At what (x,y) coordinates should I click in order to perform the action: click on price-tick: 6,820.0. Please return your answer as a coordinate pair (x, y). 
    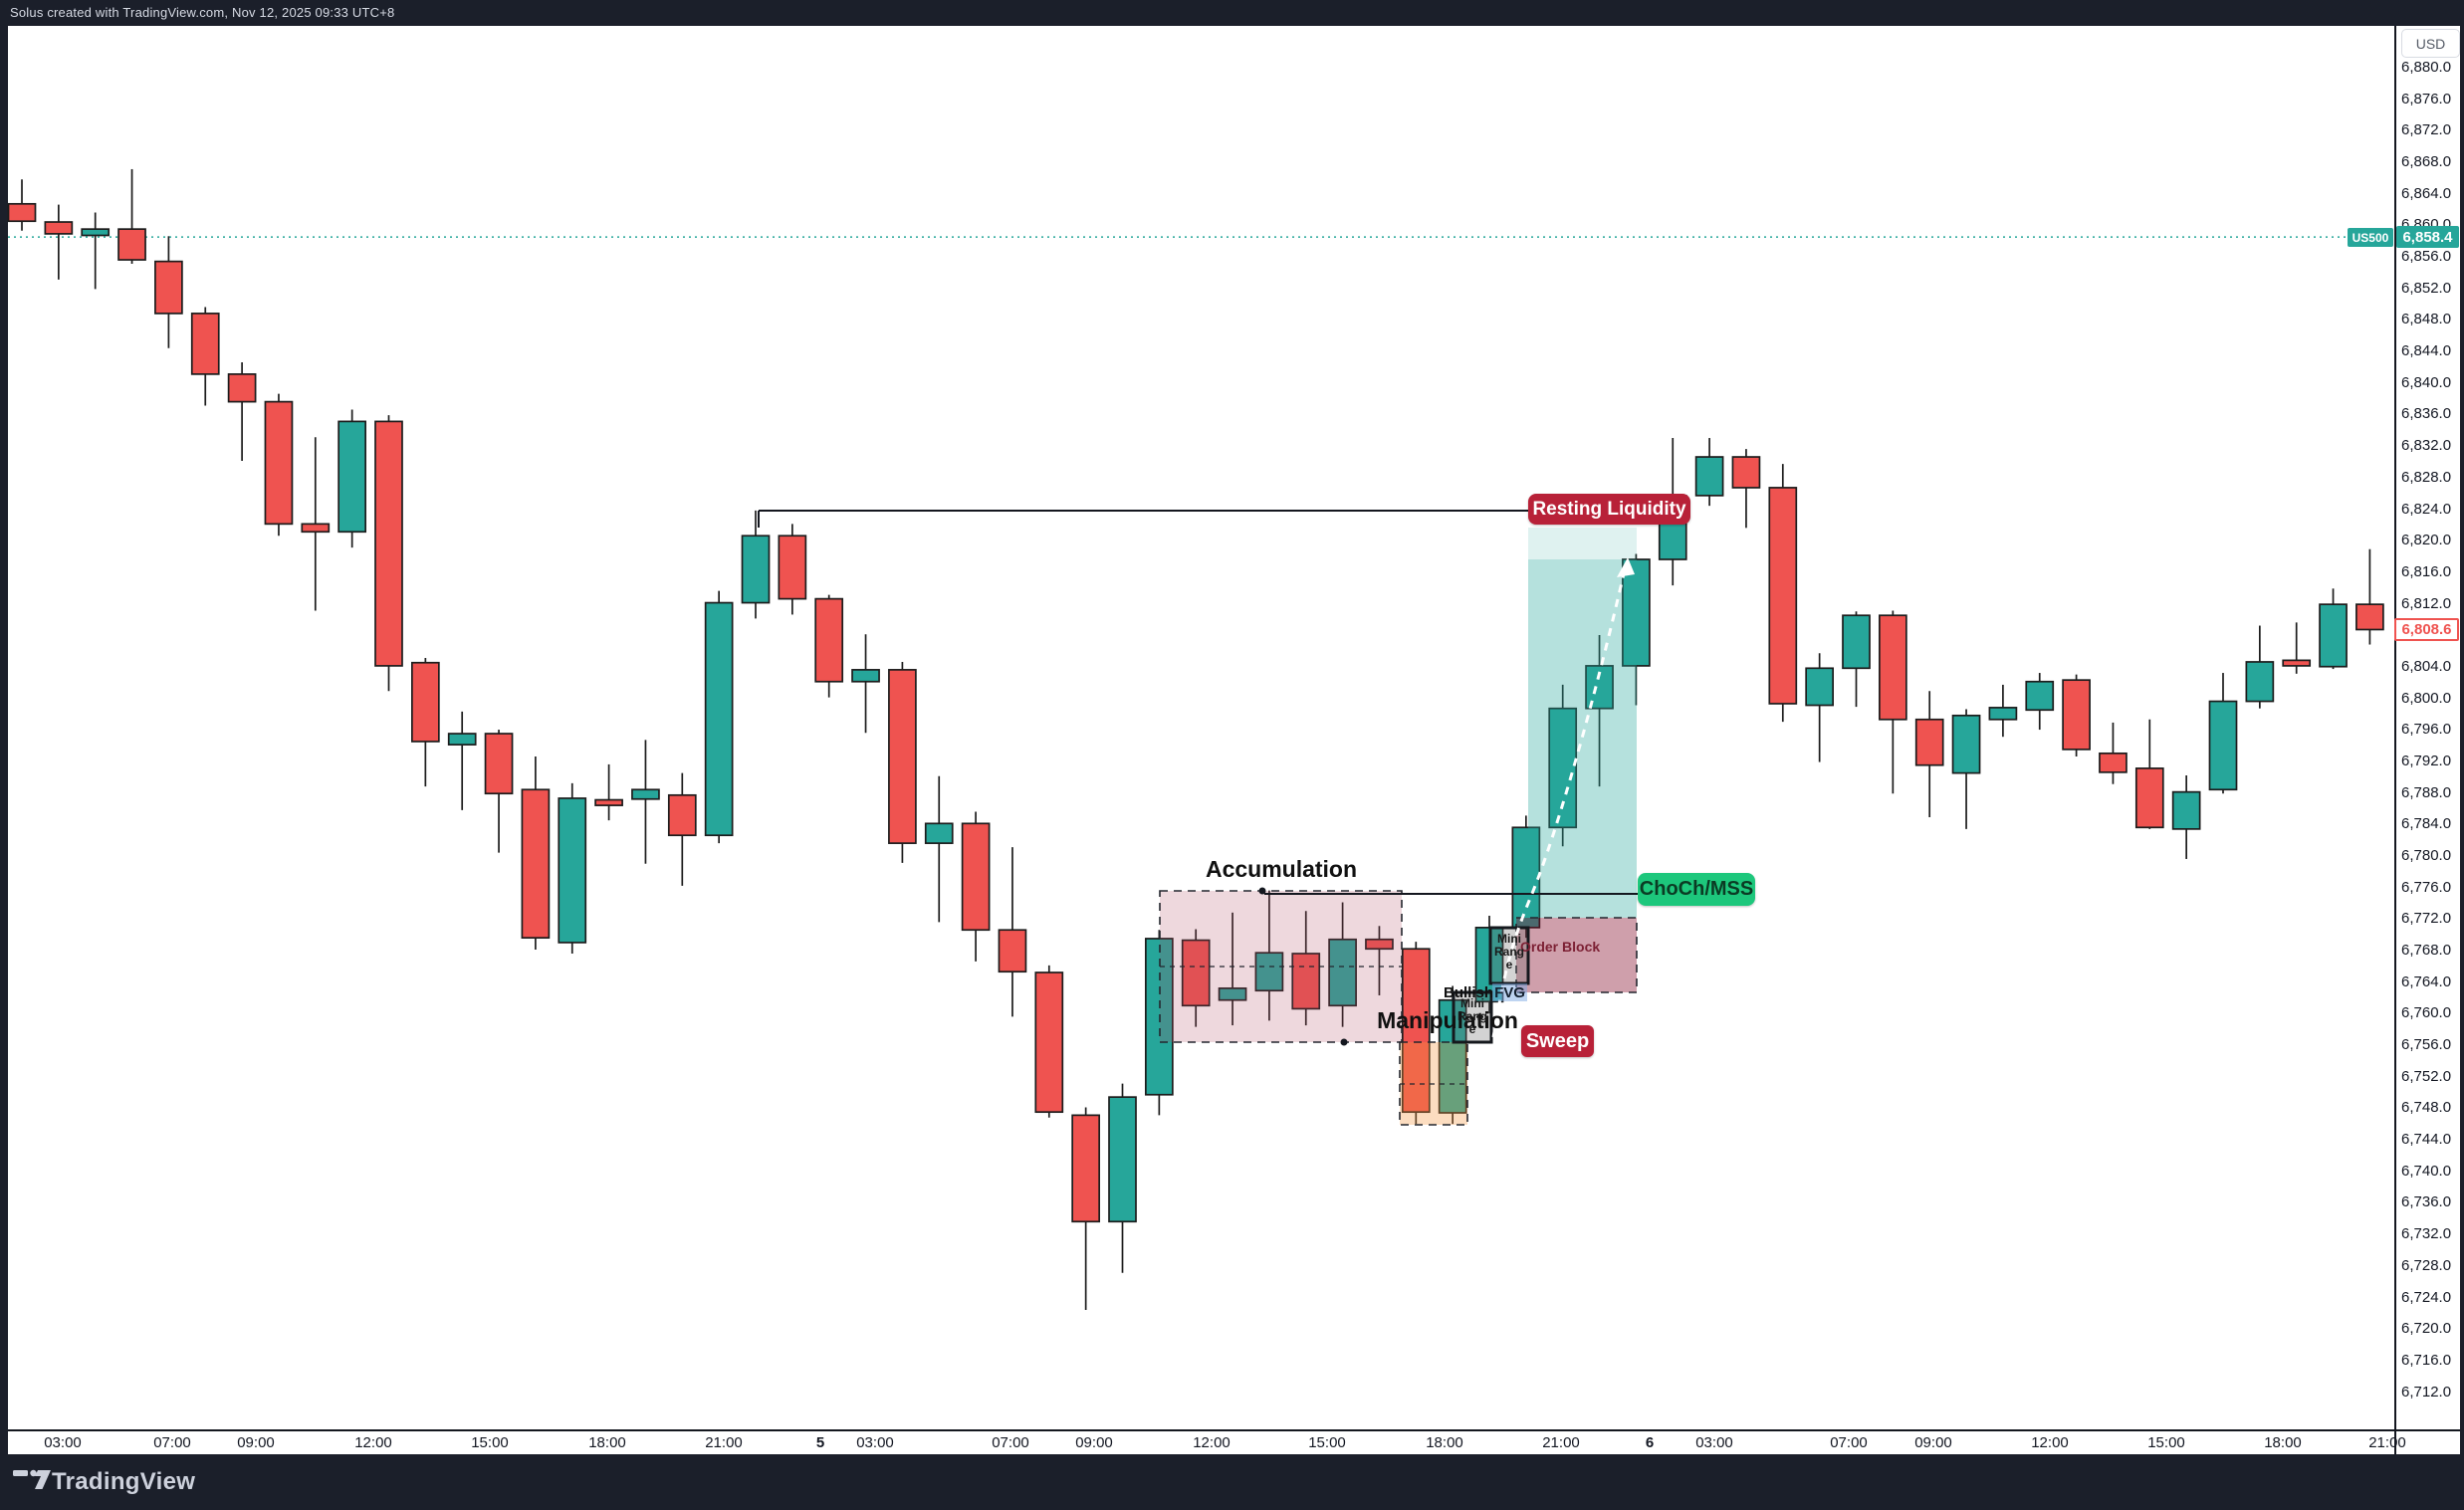
    Looking at the image, I should click on (2427, 540).